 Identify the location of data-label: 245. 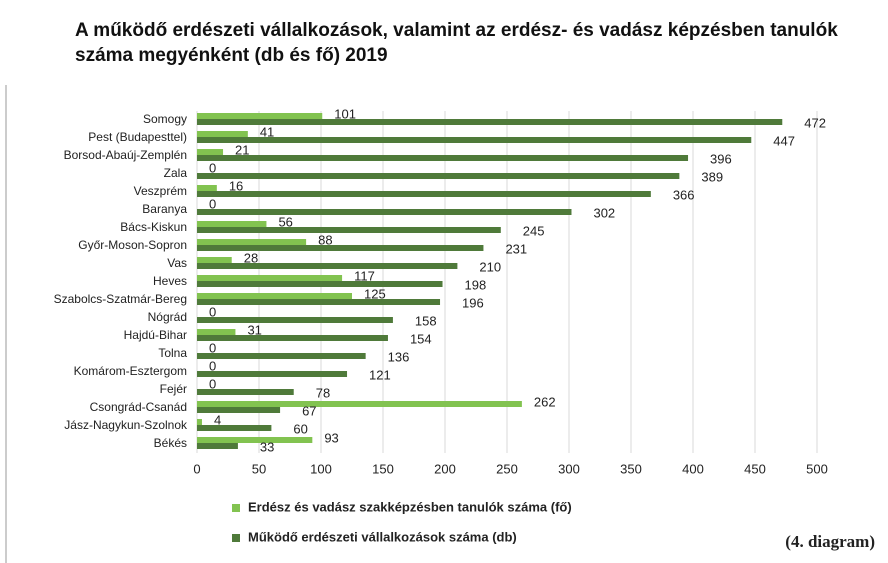
(534, 230).